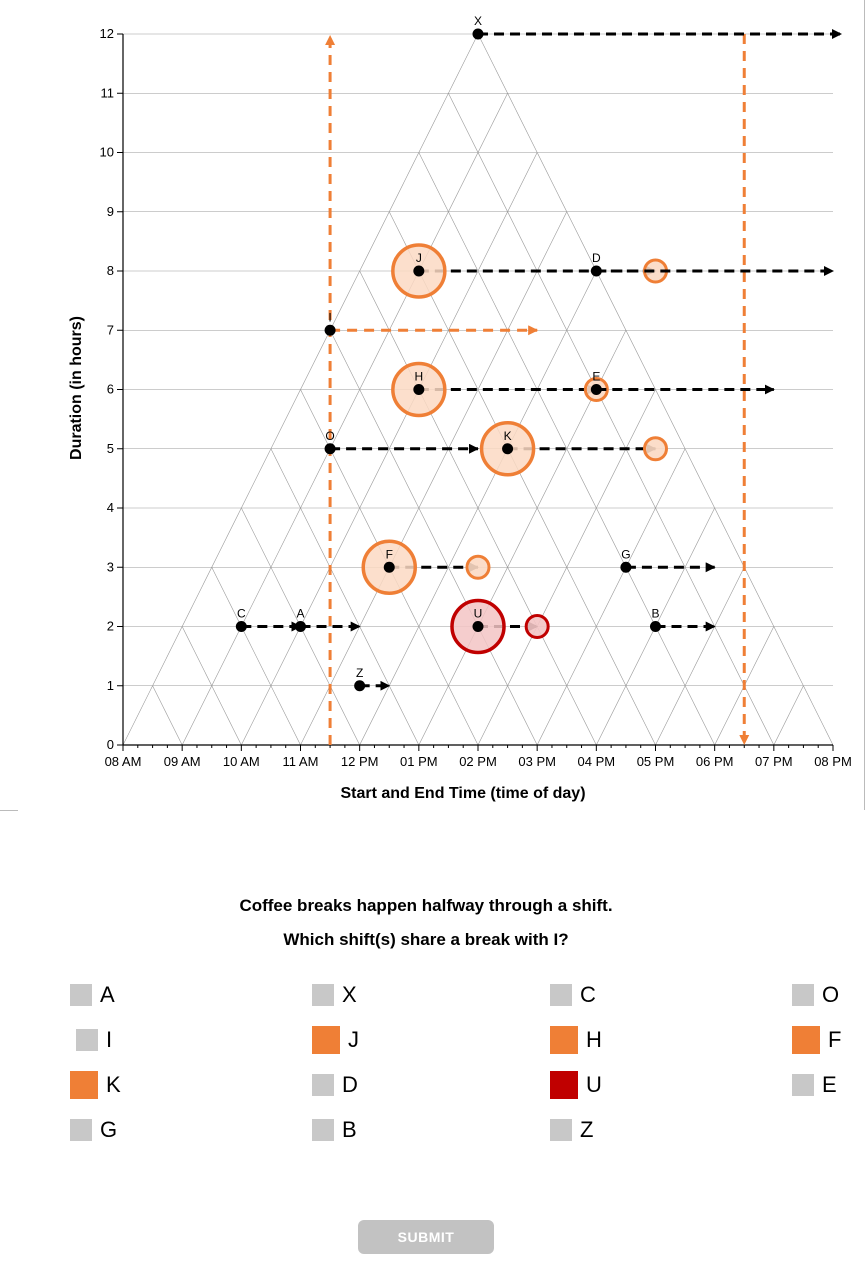  I want to click on point-u, so click(478, 626).